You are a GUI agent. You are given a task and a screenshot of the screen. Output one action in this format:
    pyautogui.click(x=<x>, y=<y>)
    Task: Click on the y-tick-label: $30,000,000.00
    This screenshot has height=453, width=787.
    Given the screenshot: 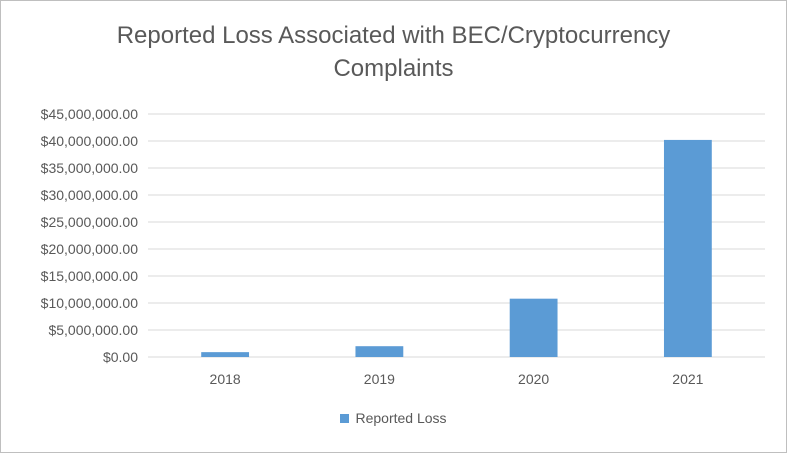 What is the action you would take?
    pyautogui.click(x=90, y=195)
    